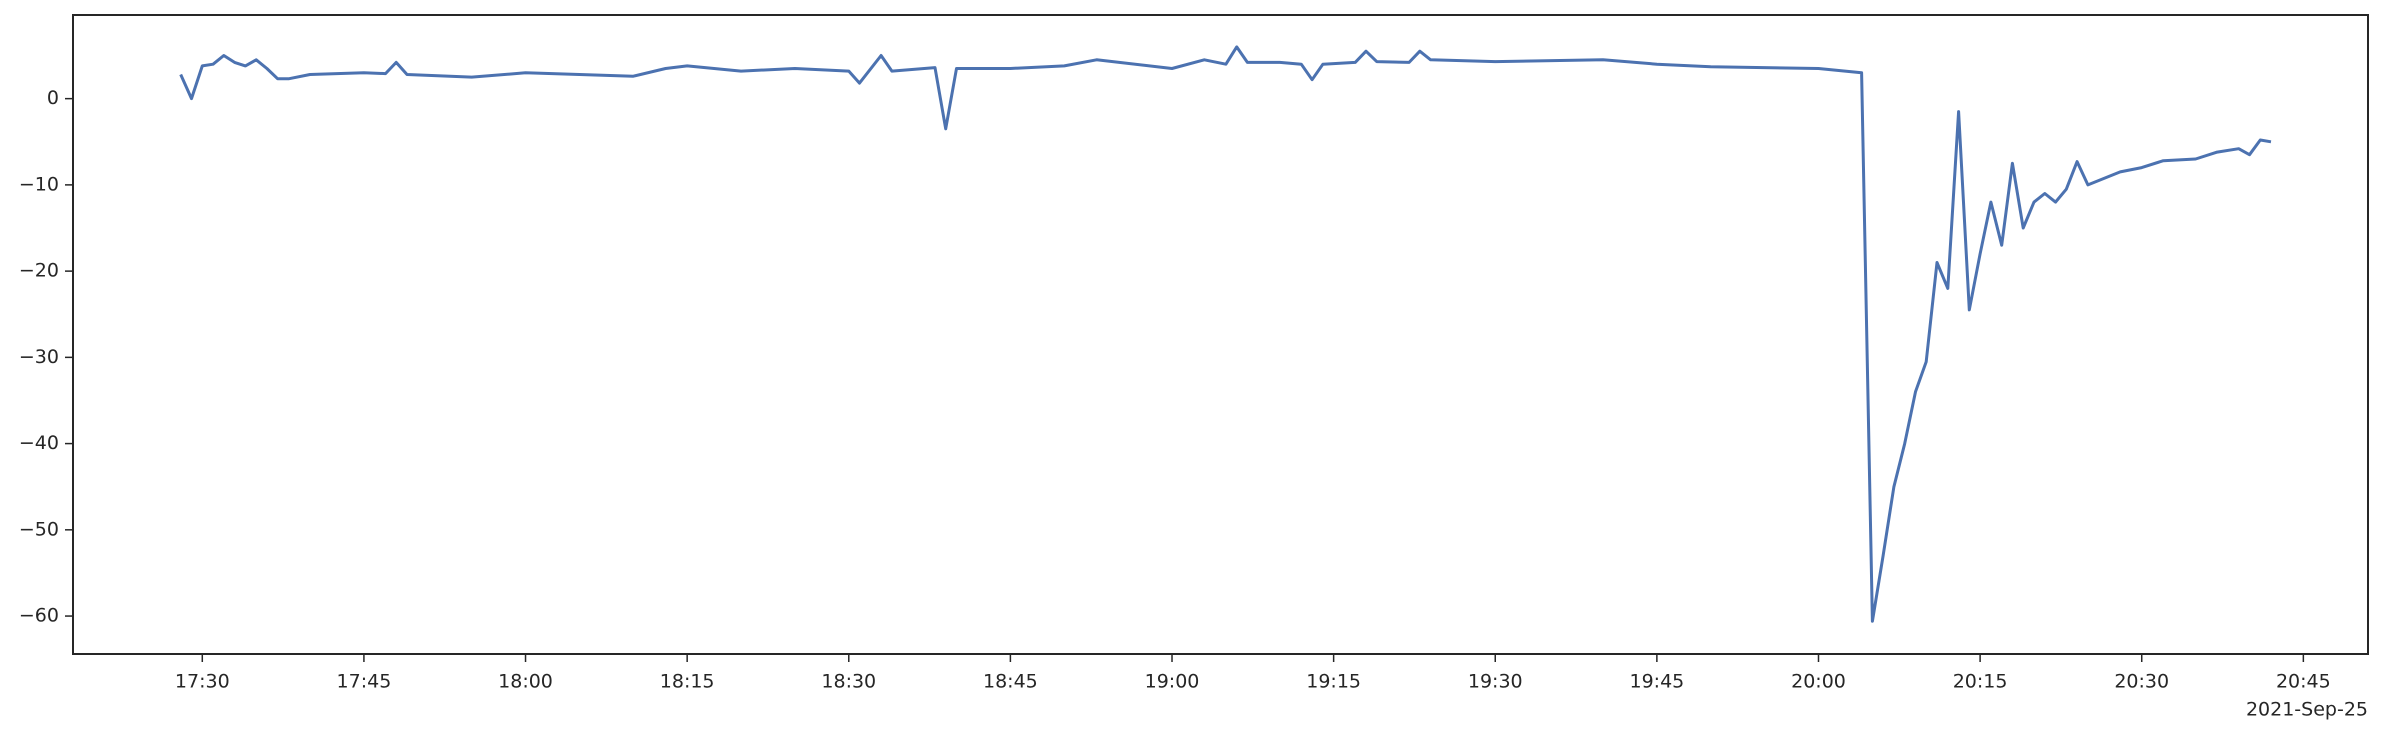 This screenshot has width=2385, height=735. Describe the element at coordinates (525, 682) in the screenshot. I see `x-tick-label: 18:00` at that location.